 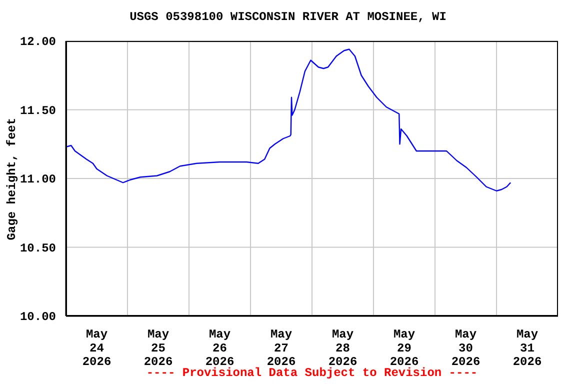 I want to click on y-tick-label: 11.50, so click(x=38, y=111).